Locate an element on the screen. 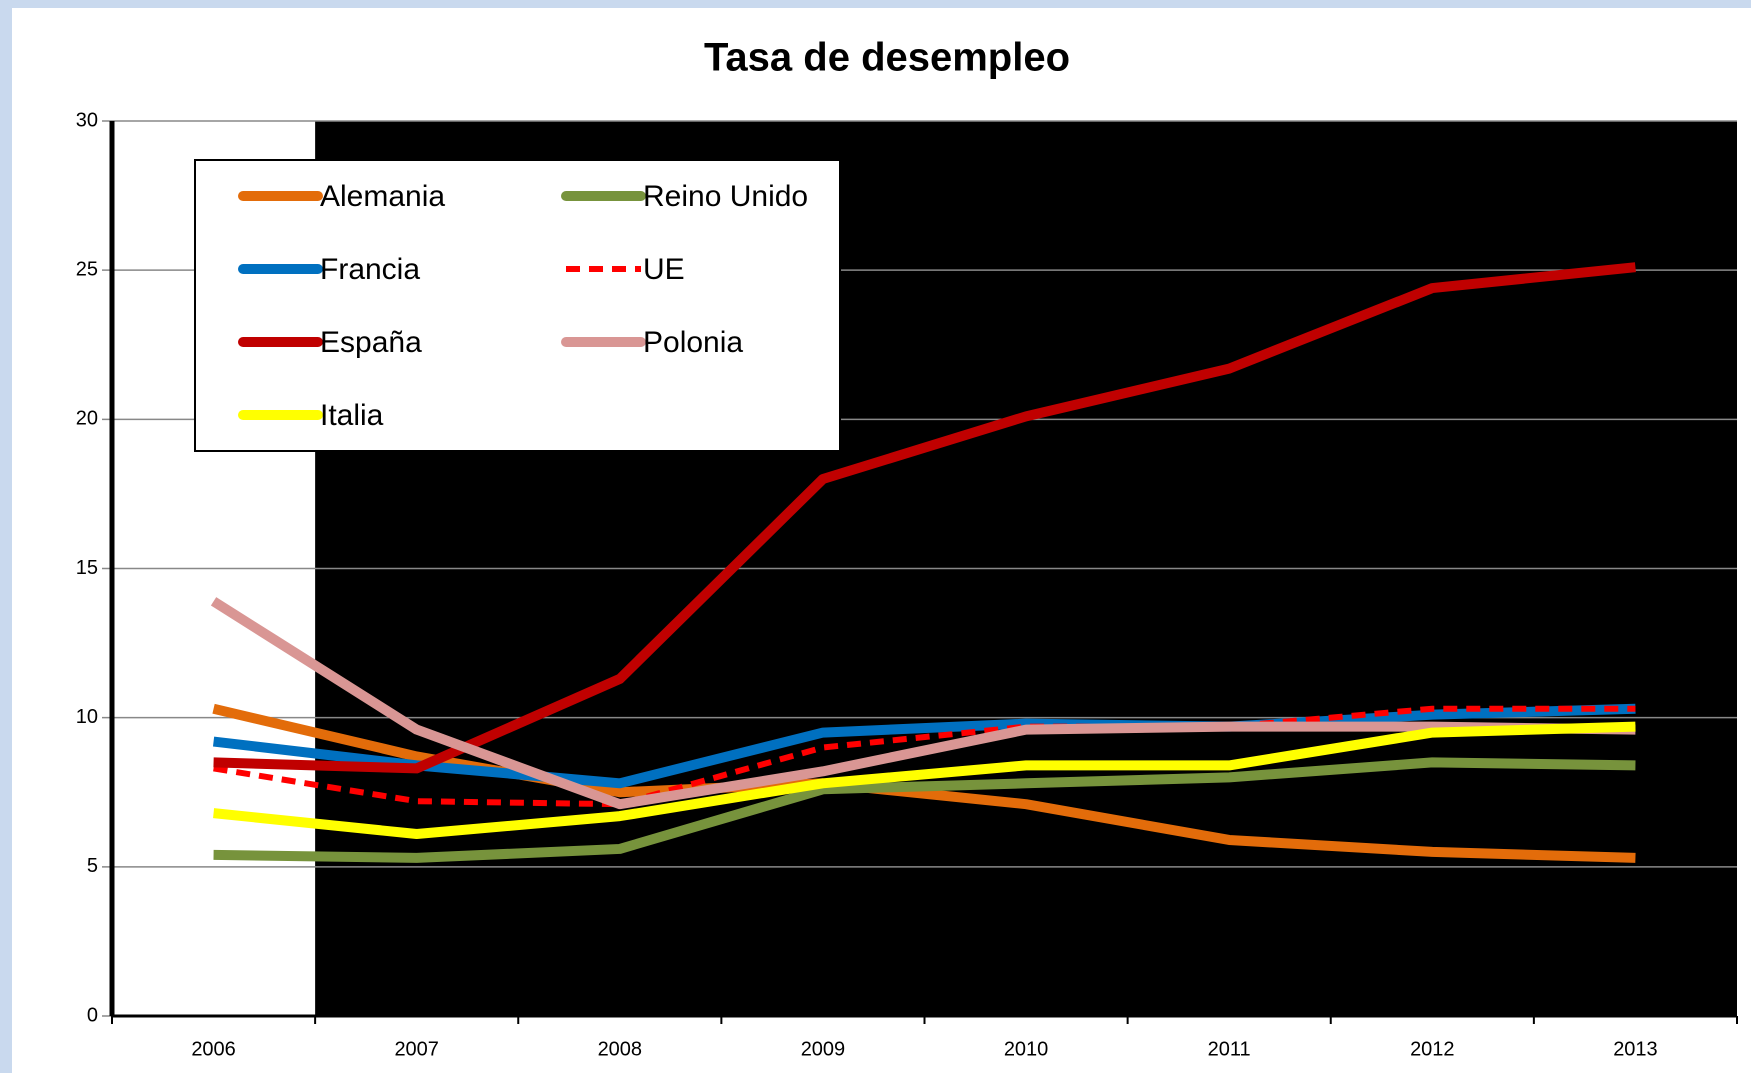 The height and width of the screenshot is (1073, 1751). x-tick-label: 2011 is located at coordinates (1229, 1049).